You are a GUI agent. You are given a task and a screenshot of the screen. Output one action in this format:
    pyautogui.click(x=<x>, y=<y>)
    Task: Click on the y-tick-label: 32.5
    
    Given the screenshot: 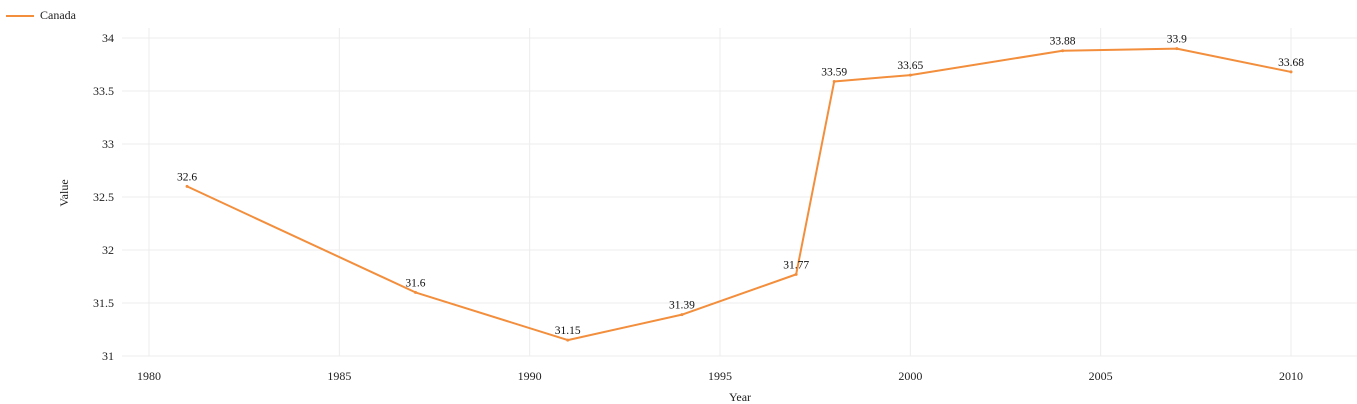 What is the action you would take?
    pyautogui.click(x=103, y=197)
    